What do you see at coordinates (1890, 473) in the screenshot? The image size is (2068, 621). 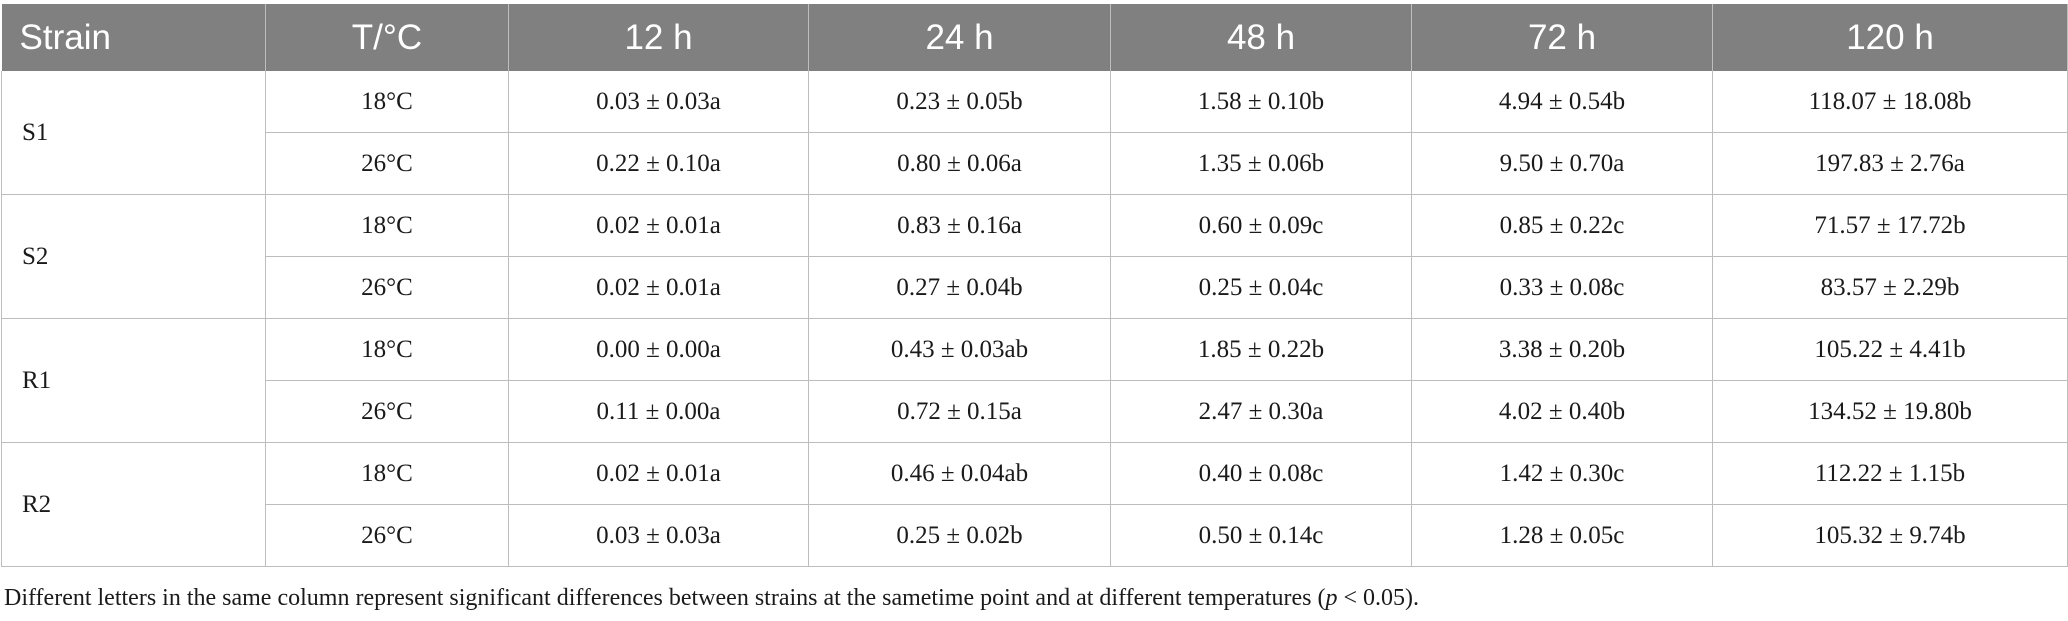 I see `value-cell: 112.22 ± 1.15b` at bounding box center [1890, 473].